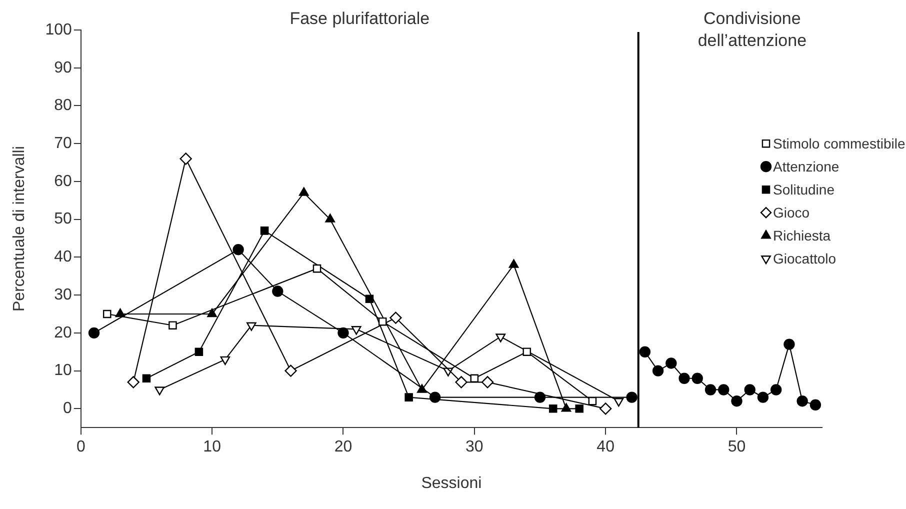  What do you see at coordinates (737, 447) in the screenshot?
I see `x-tick-label: 50` at bounding box center [737, 447].